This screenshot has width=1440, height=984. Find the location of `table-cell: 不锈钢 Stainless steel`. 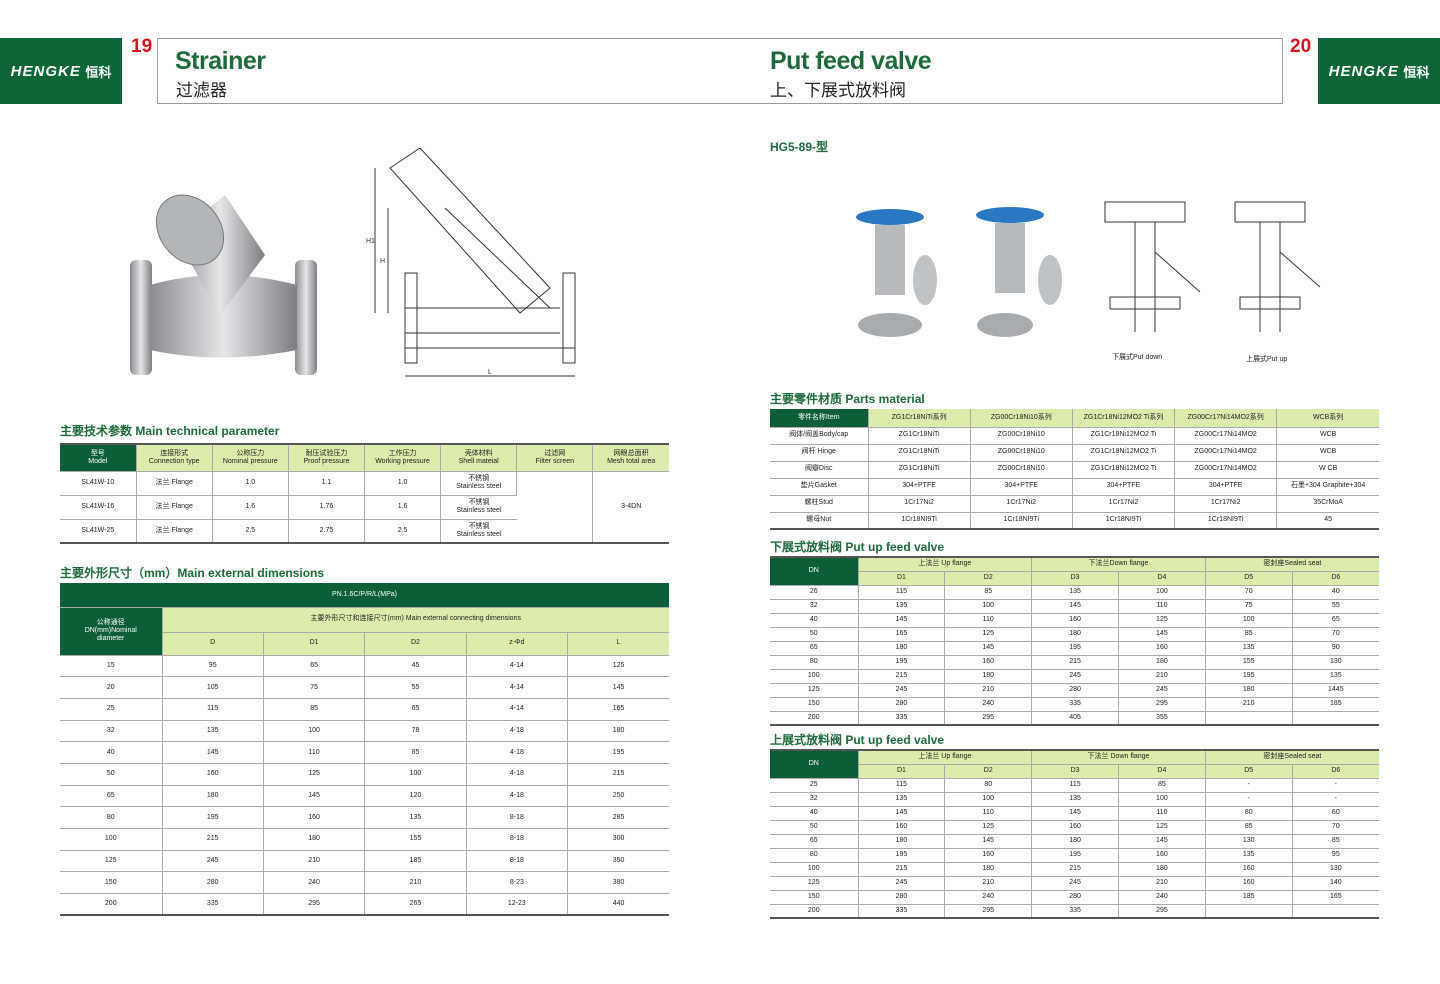

table-cell: 不锈钢 Stainless steel is located at coordinates (479, 483).